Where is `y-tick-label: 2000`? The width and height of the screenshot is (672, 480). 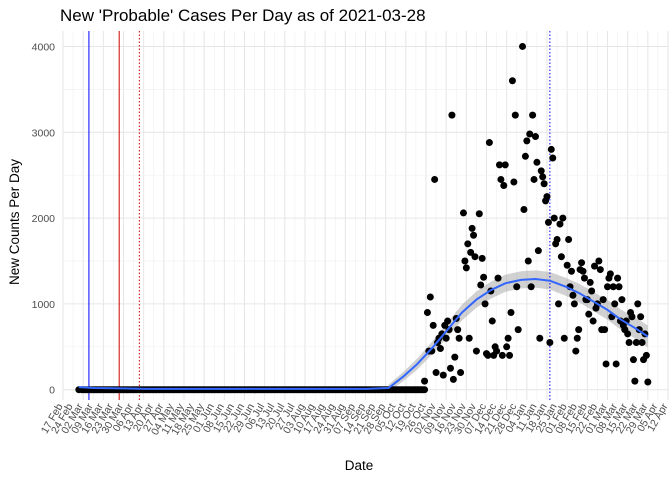
y-tick-label: 2000 is located at coordinates (44, 219).